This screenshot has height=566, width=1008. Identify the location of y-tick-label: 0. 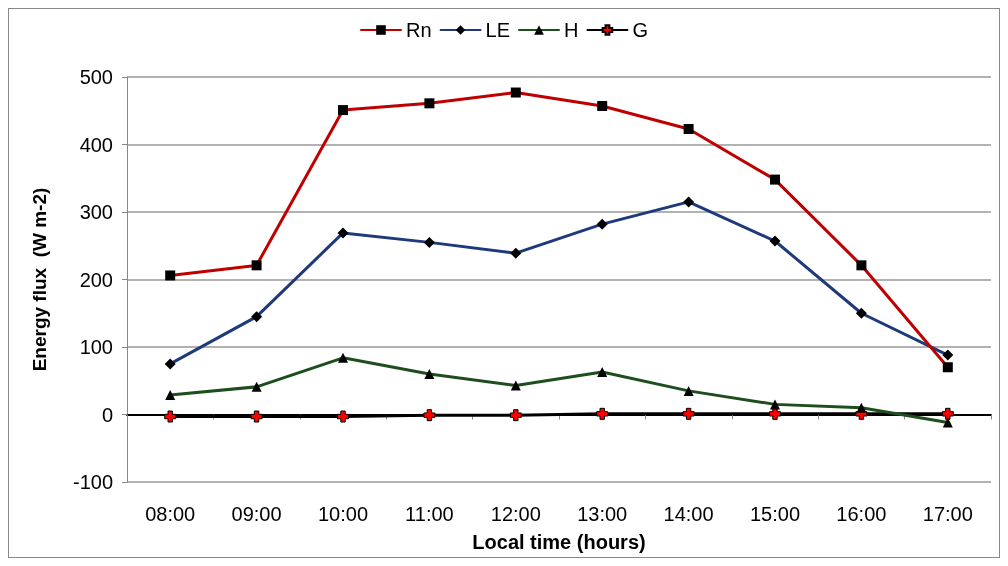
(107, 414).